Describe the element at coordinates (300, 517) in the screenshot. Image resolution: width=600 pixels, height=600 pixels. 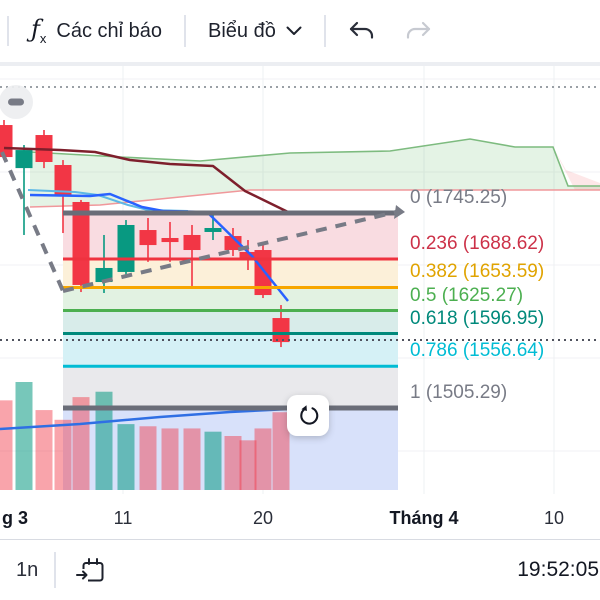
I see `time-axis: g 3 11 20 Tháng 4 10` at that location.